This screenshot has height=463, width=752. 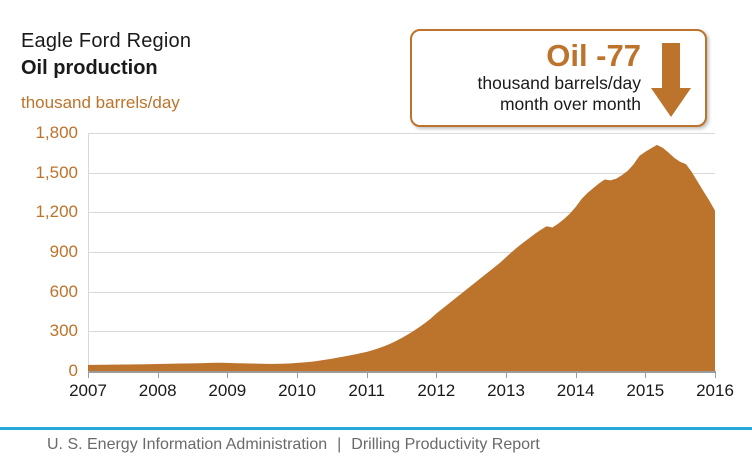 I want to click on y-axis-line, so click(x=88, y=252).